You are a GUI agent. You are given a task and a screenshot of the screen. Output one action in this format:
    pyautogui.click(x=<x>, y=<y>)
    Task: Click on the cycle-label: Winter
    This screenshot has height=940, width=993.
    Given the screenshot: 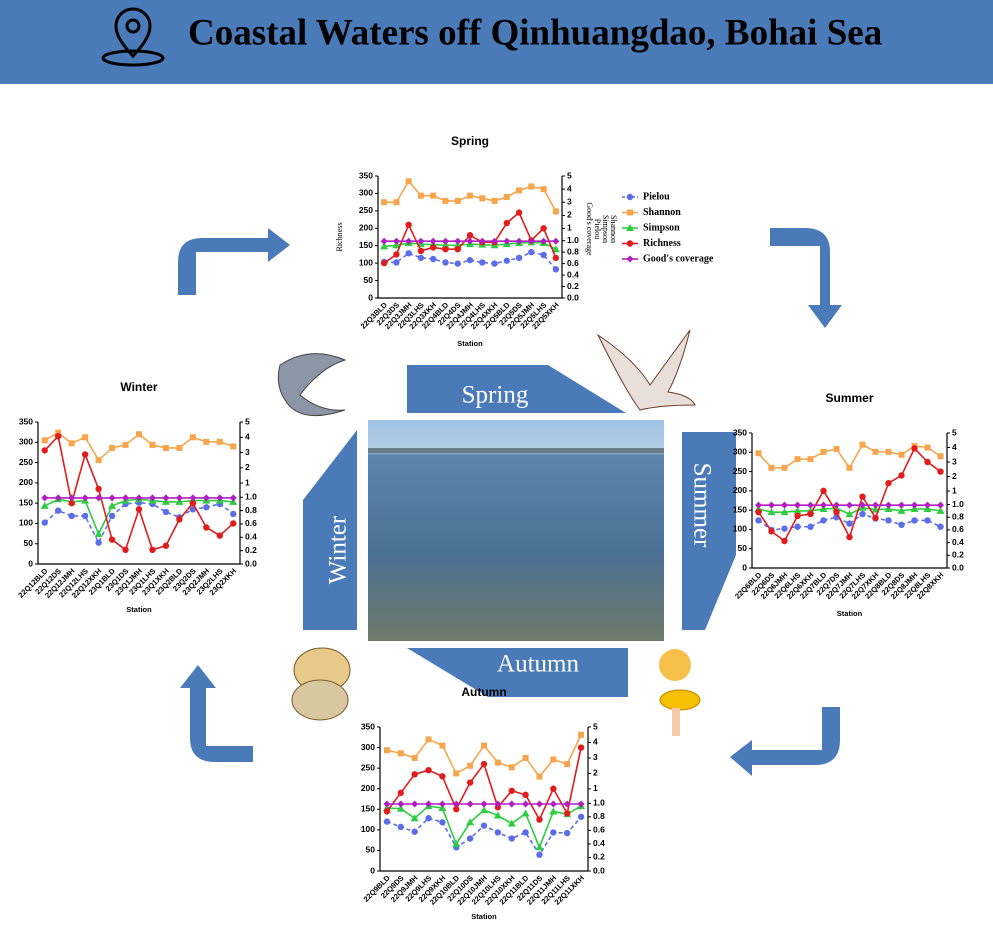 What is the action you would take?
    pyautogui.click(x=338, y=549)
    